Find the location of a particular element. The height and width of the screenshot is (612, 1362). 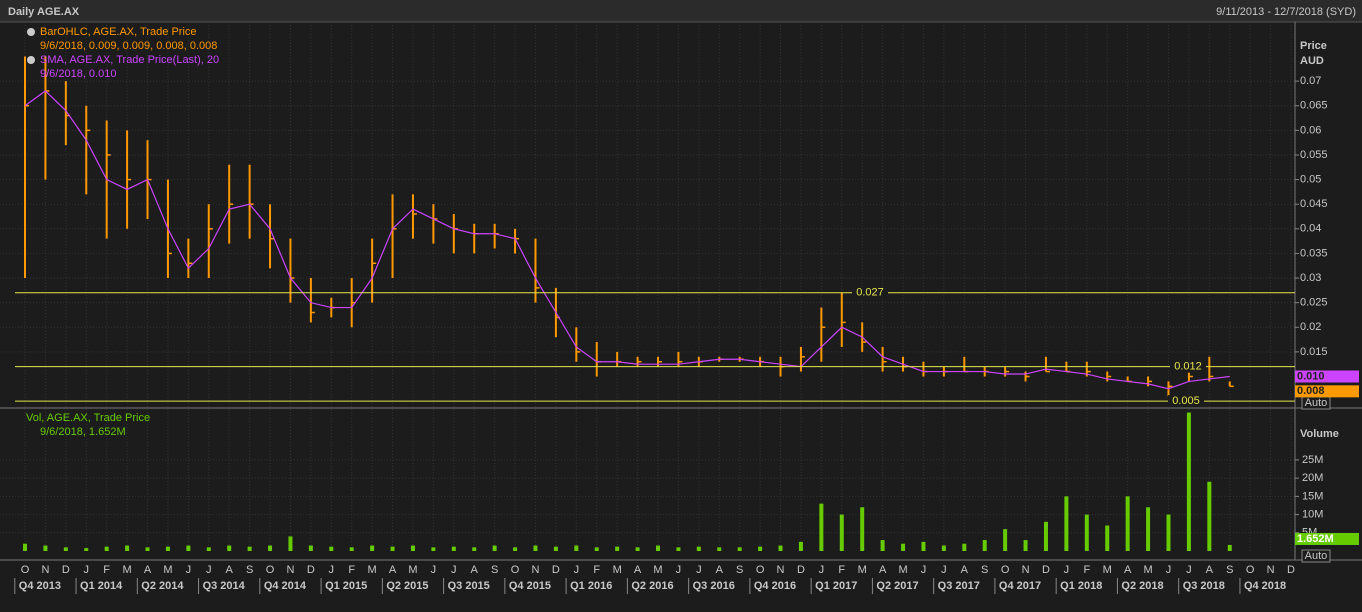

chart-title: Daily AGE.AX is located at coordinates (44, 12).